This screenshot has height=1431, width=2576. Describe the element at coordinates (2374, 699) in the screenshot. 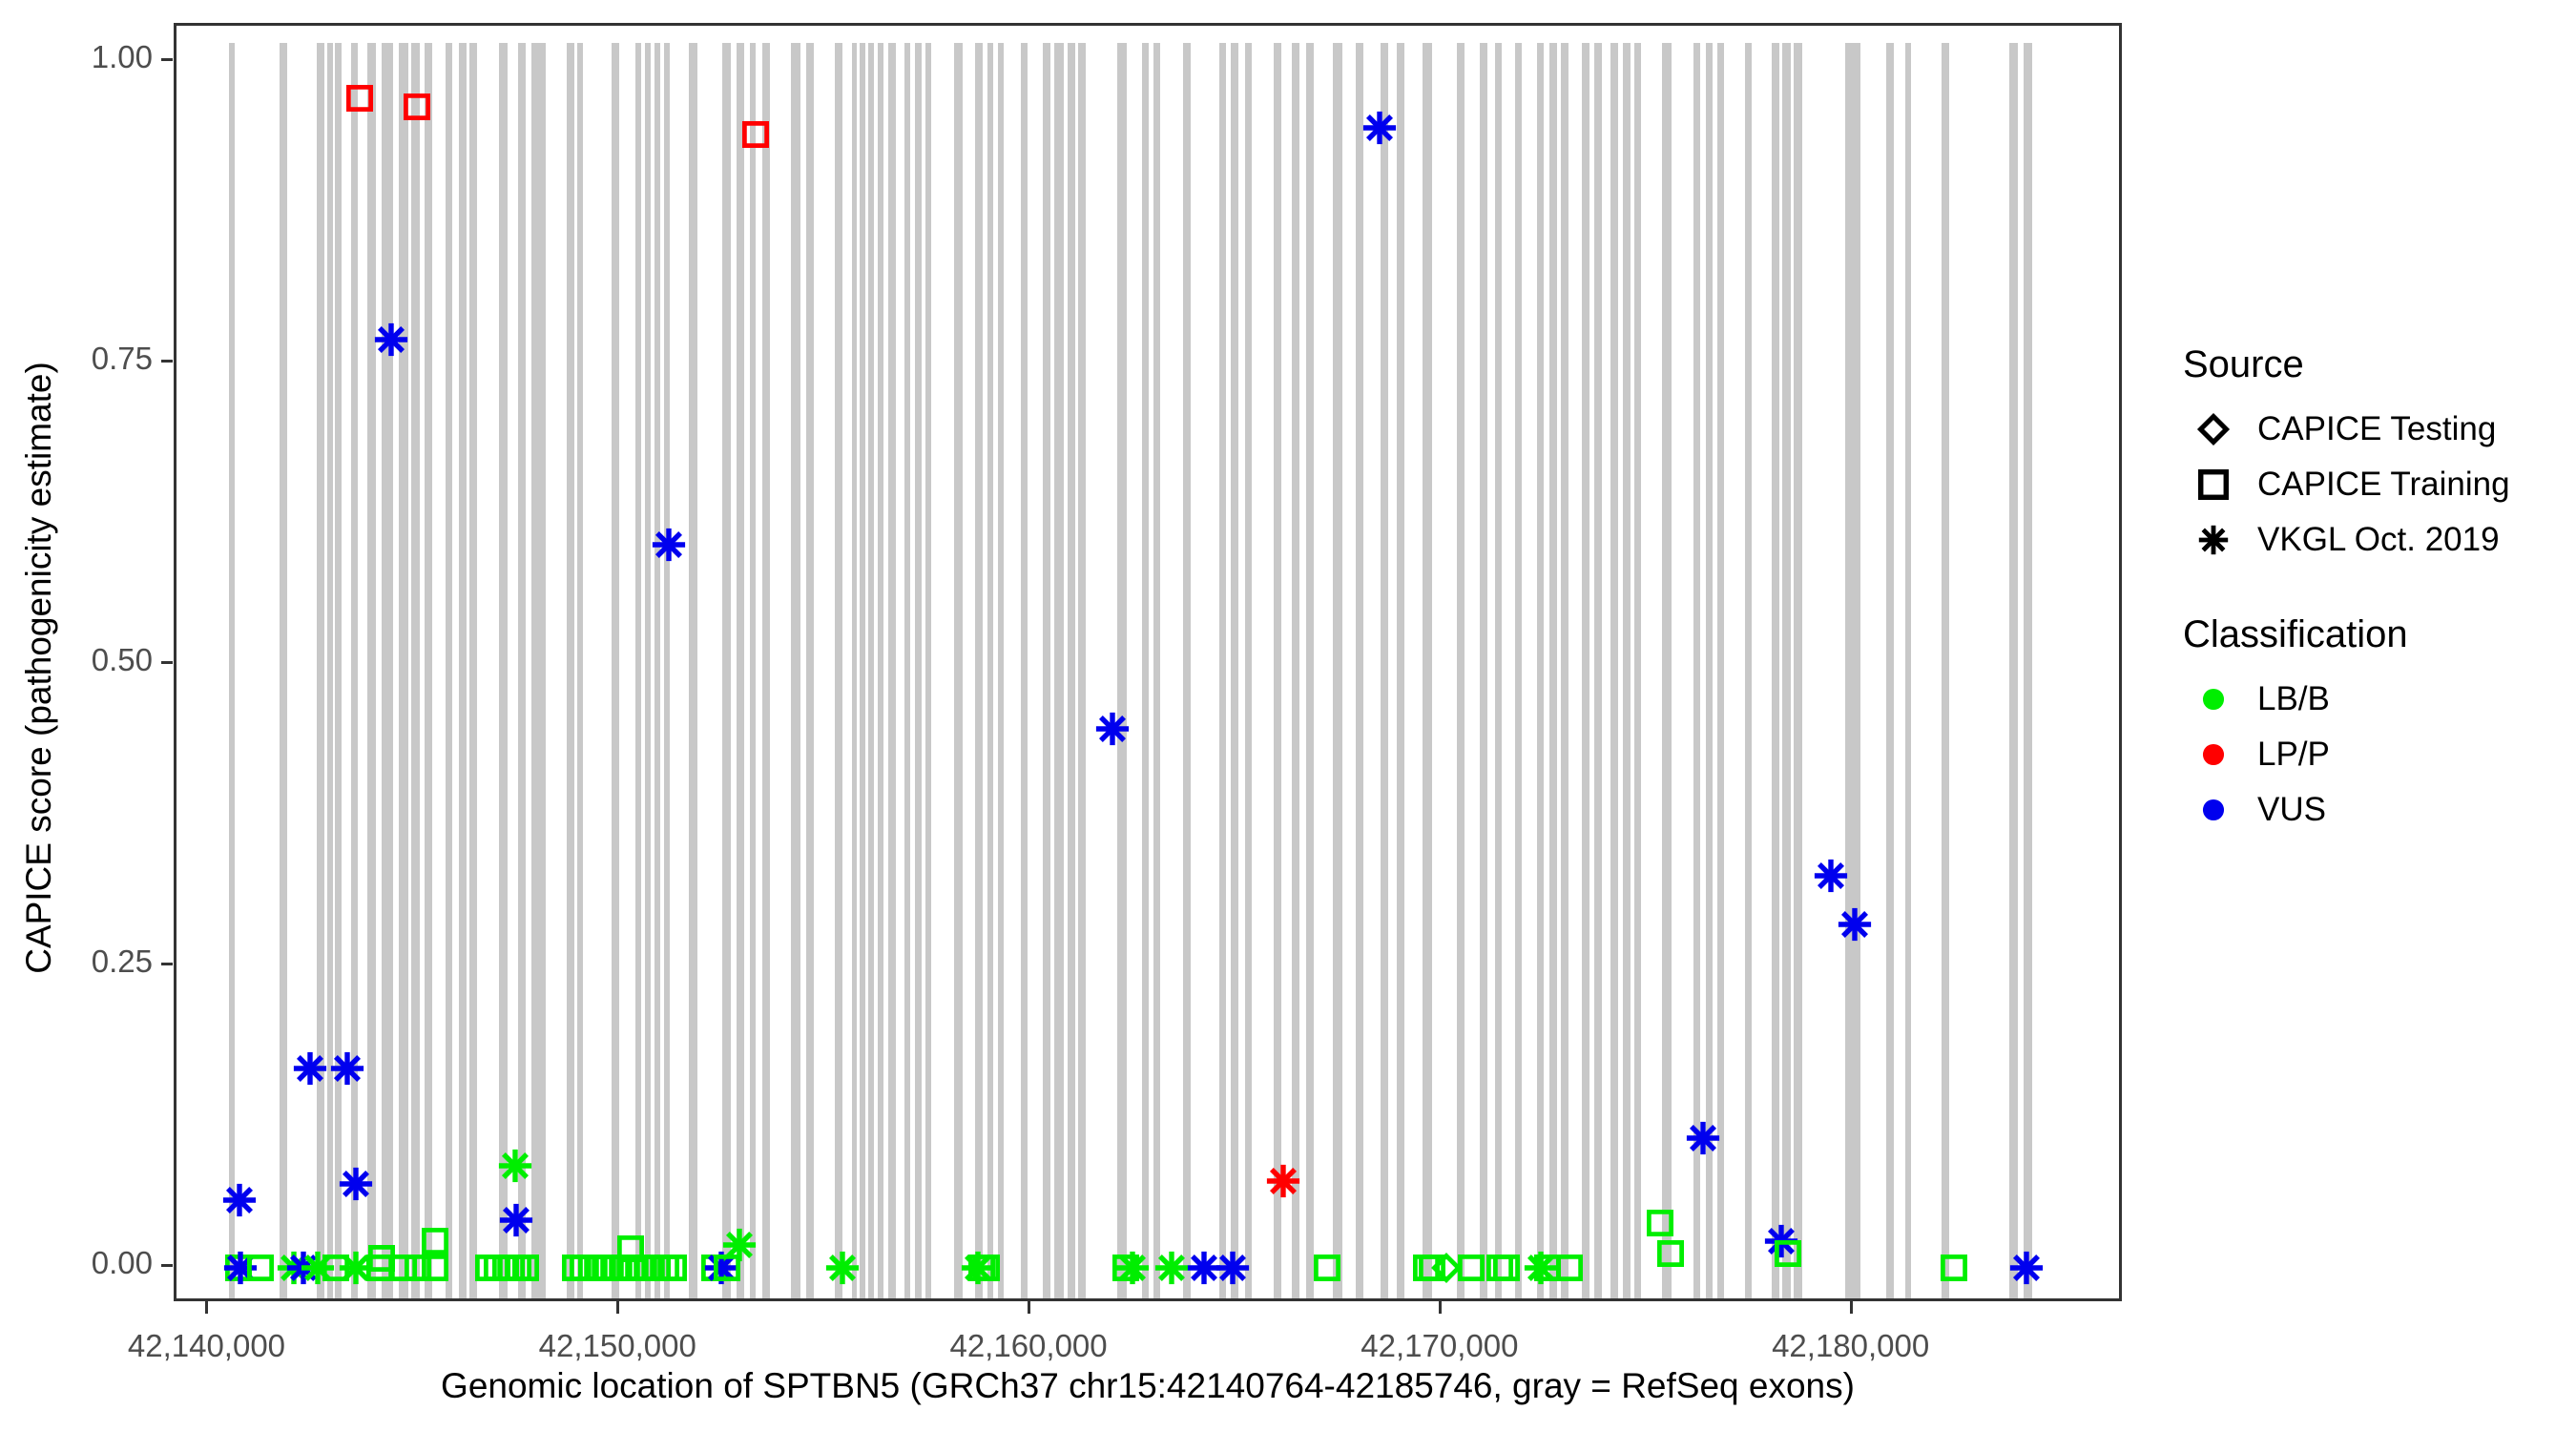

I see `legend-item: LB/B` at that location.